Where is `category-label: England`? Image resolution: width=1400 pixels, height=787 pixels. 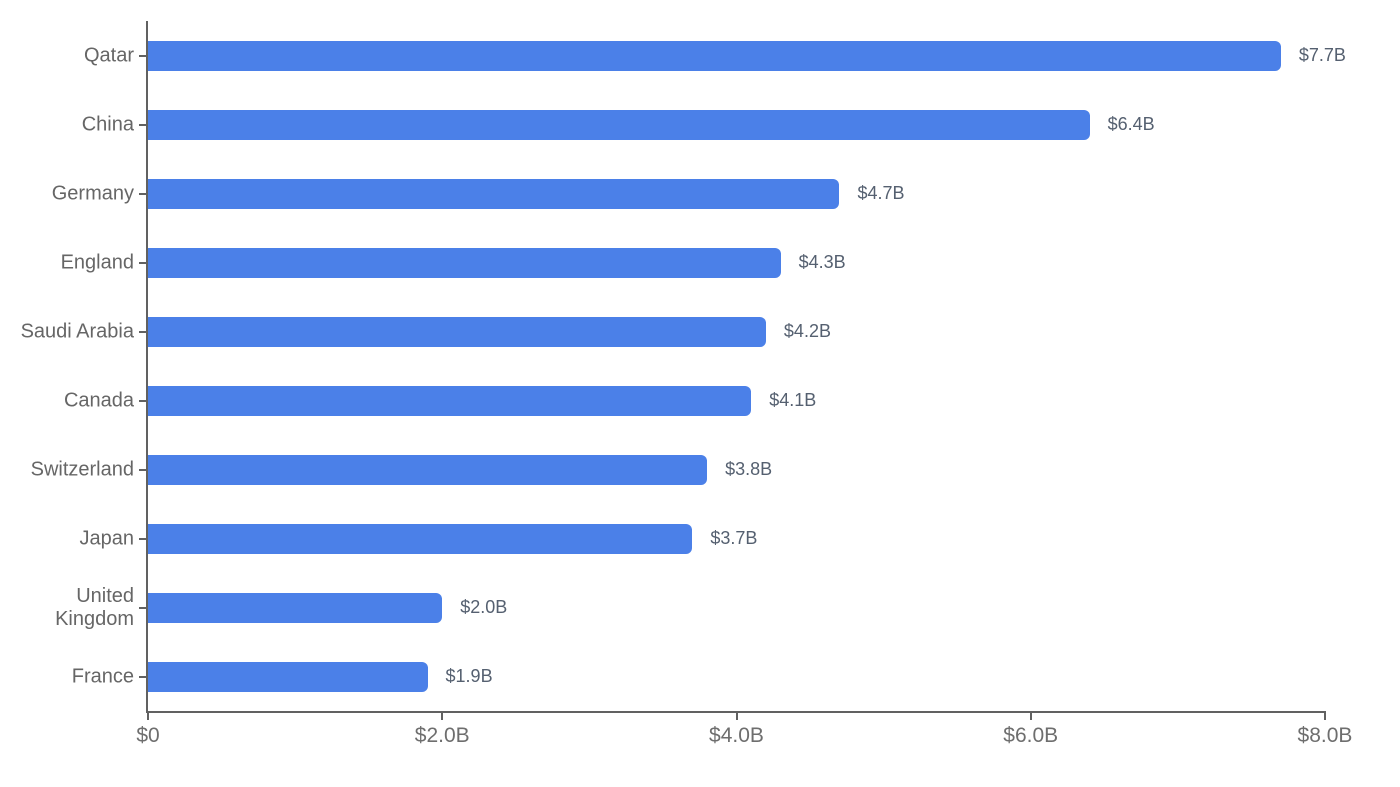
category-label: England is located at coordinates (97, 262).